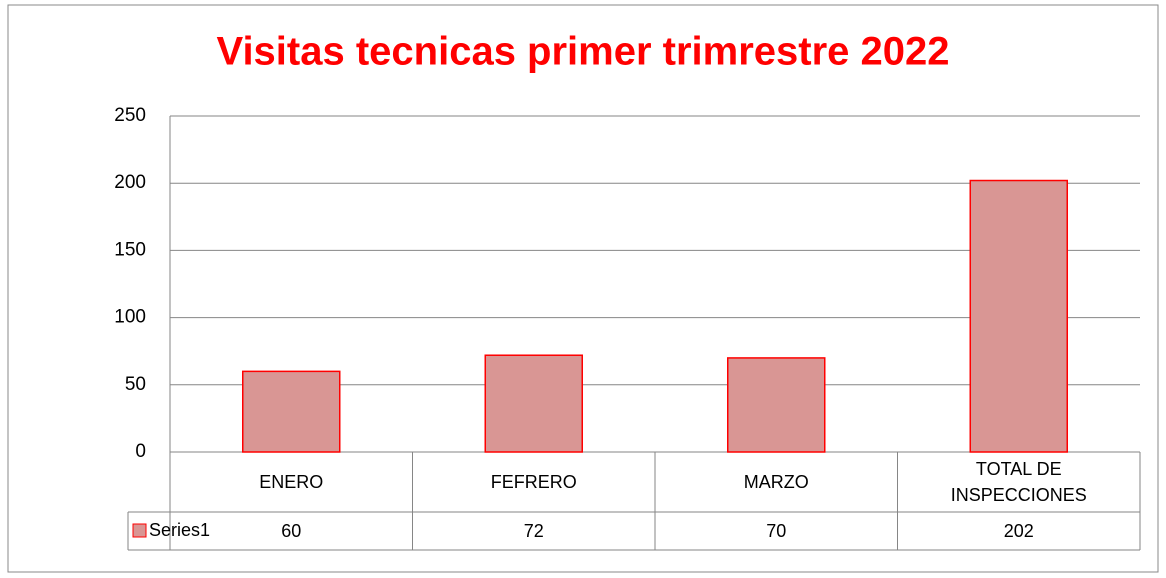 The image size is (1166, 578). I want to click on data-label-text: 202, so click(1018, 531).